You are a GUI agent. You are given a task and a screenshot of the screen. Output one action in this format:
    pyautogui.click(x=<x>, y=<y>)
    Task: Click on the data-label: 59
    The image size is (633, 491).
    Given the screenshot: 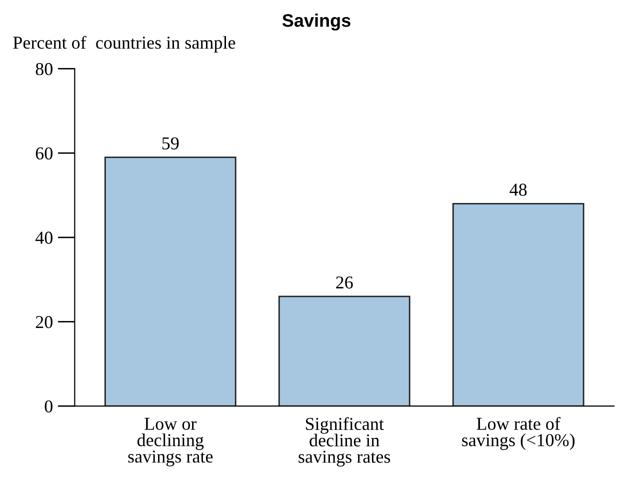 What is the action you would take?
    pyautogui.click(x=170, y=143)
    